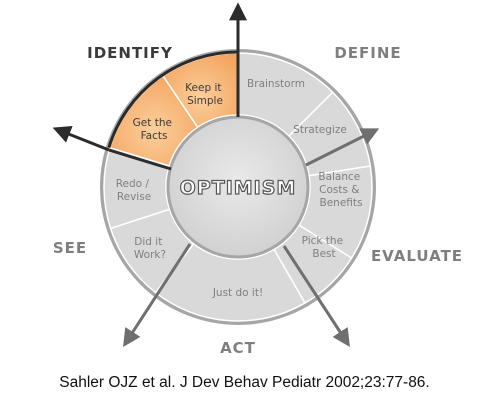 This screenshot has height=400, width=489. Describe the element at coordinates (417, 256) in the screenshot. I see `stage-label-evaluate: EVALUATE` at that location.